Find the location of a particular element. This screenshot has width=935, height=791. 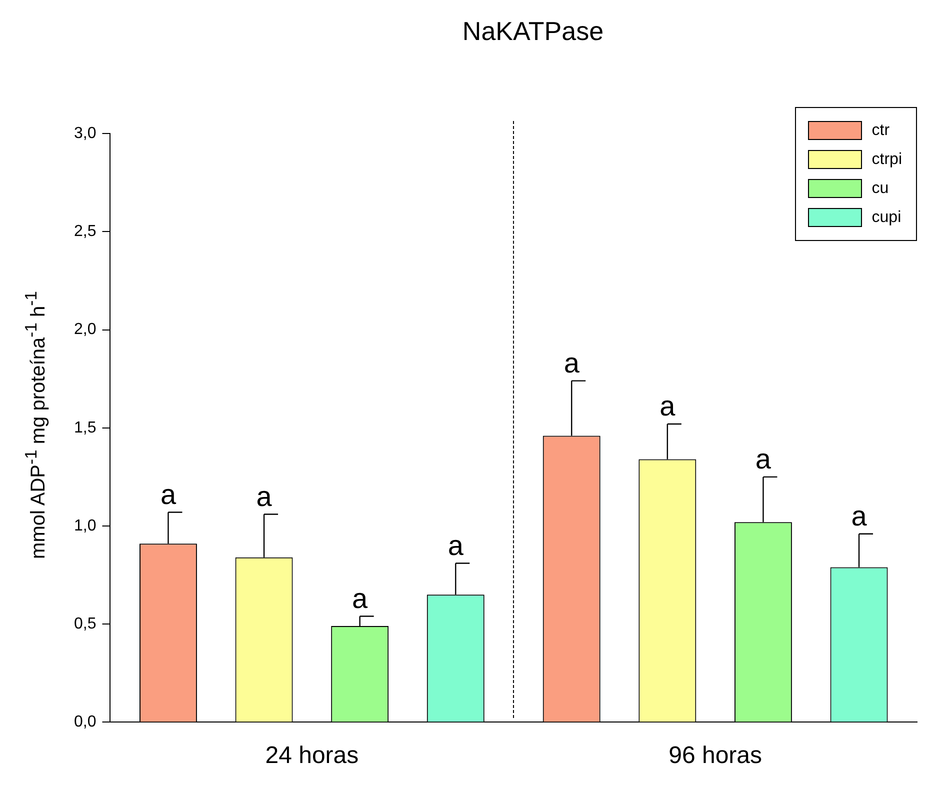

legend-label: cupi is located at coordinates (887, 217).